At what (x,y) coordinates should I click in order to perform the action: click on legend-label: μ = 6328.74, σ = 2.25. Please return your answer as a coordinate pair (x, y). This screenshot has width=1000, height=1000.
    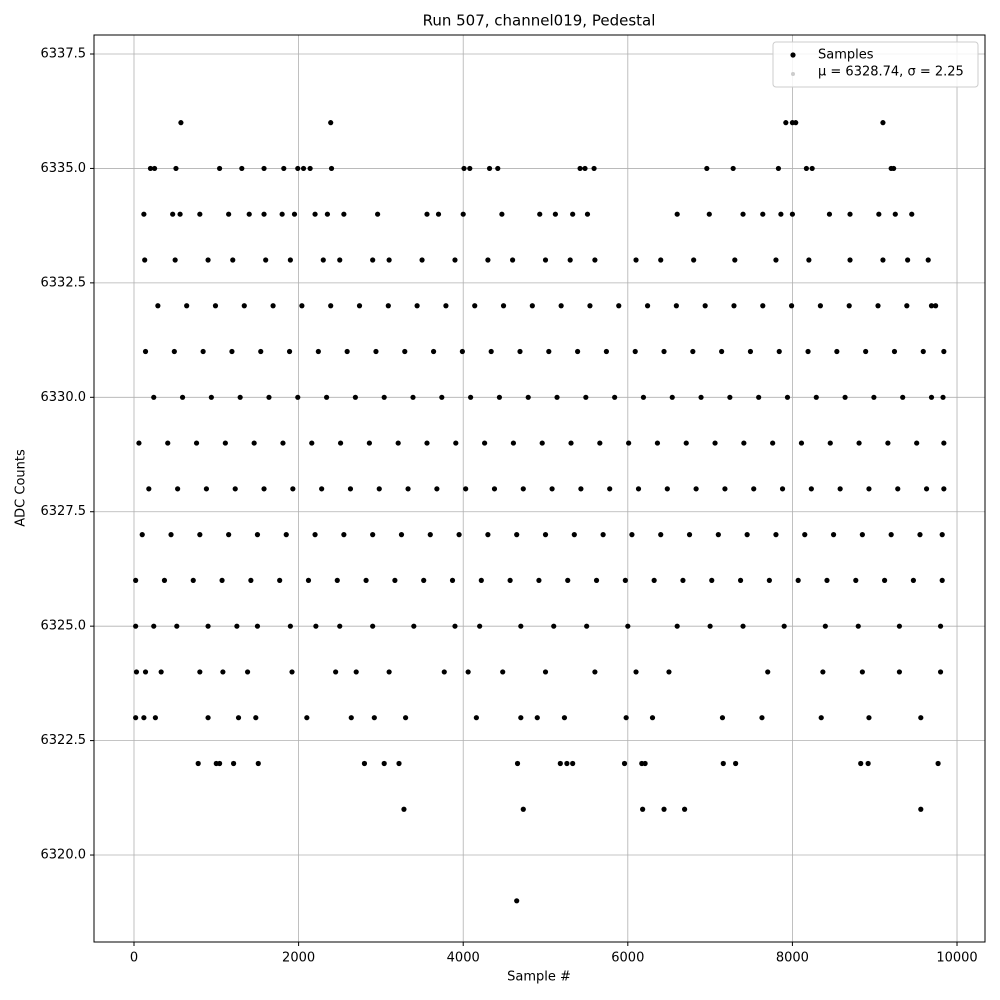
    Looking at the image, I should click on (891, 72).